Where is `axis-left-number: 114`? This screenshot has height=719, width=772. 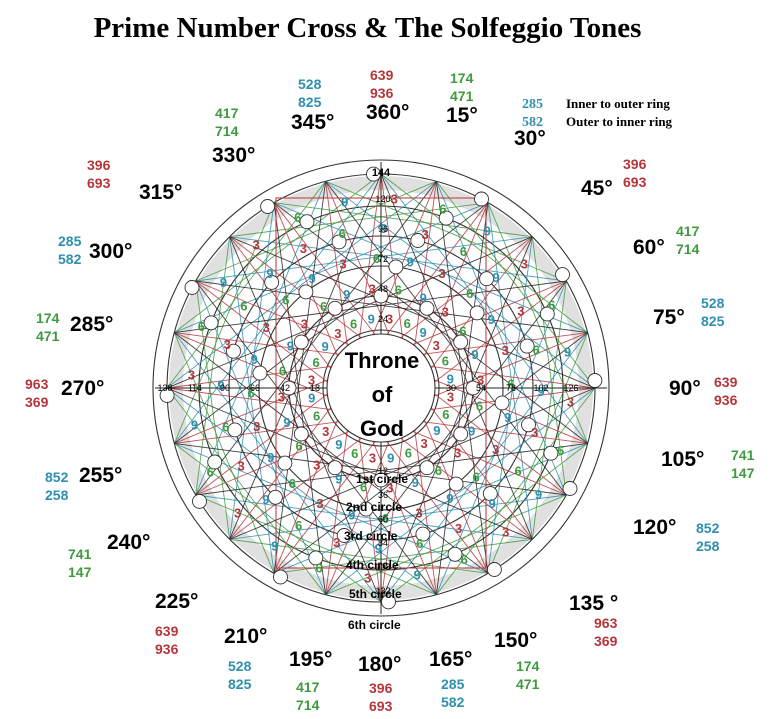 axis-left-number: 114 is located at coordinates (195, 388).